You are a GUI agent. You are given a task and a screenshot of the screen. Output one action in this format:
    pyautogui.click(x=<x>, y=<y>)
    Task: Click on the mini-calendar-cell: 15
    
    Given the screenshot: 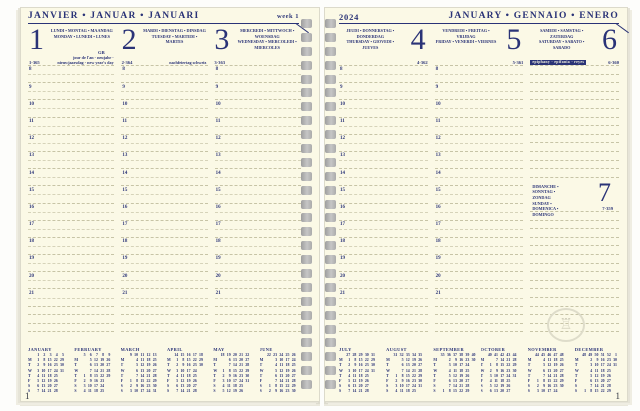 What is the action you would take?
    pyautogui.click(x=49, y=360)
    